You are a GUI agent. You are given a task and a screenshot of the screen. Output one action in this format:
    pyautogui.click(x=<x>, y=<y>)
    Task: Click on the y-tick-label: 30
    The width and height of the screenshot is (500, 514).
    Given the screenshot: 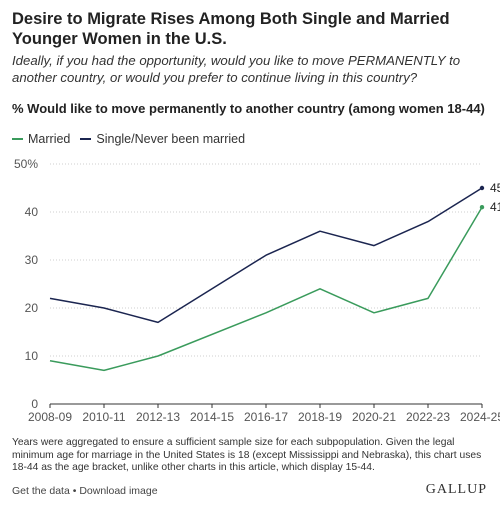 What is the action you would take?
    pyautogui.click(x=32, y=260)
    